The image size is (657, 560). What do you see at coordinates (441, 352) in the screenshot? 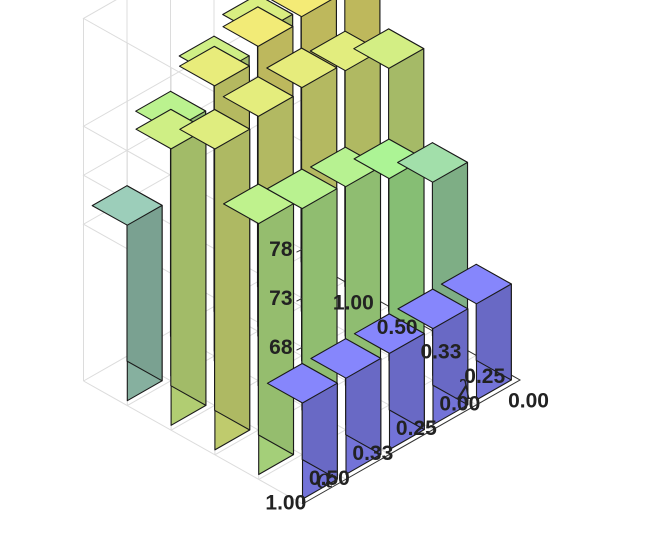
I see `lambda-tick-label: 0.33` at bounding box center [441, 352].